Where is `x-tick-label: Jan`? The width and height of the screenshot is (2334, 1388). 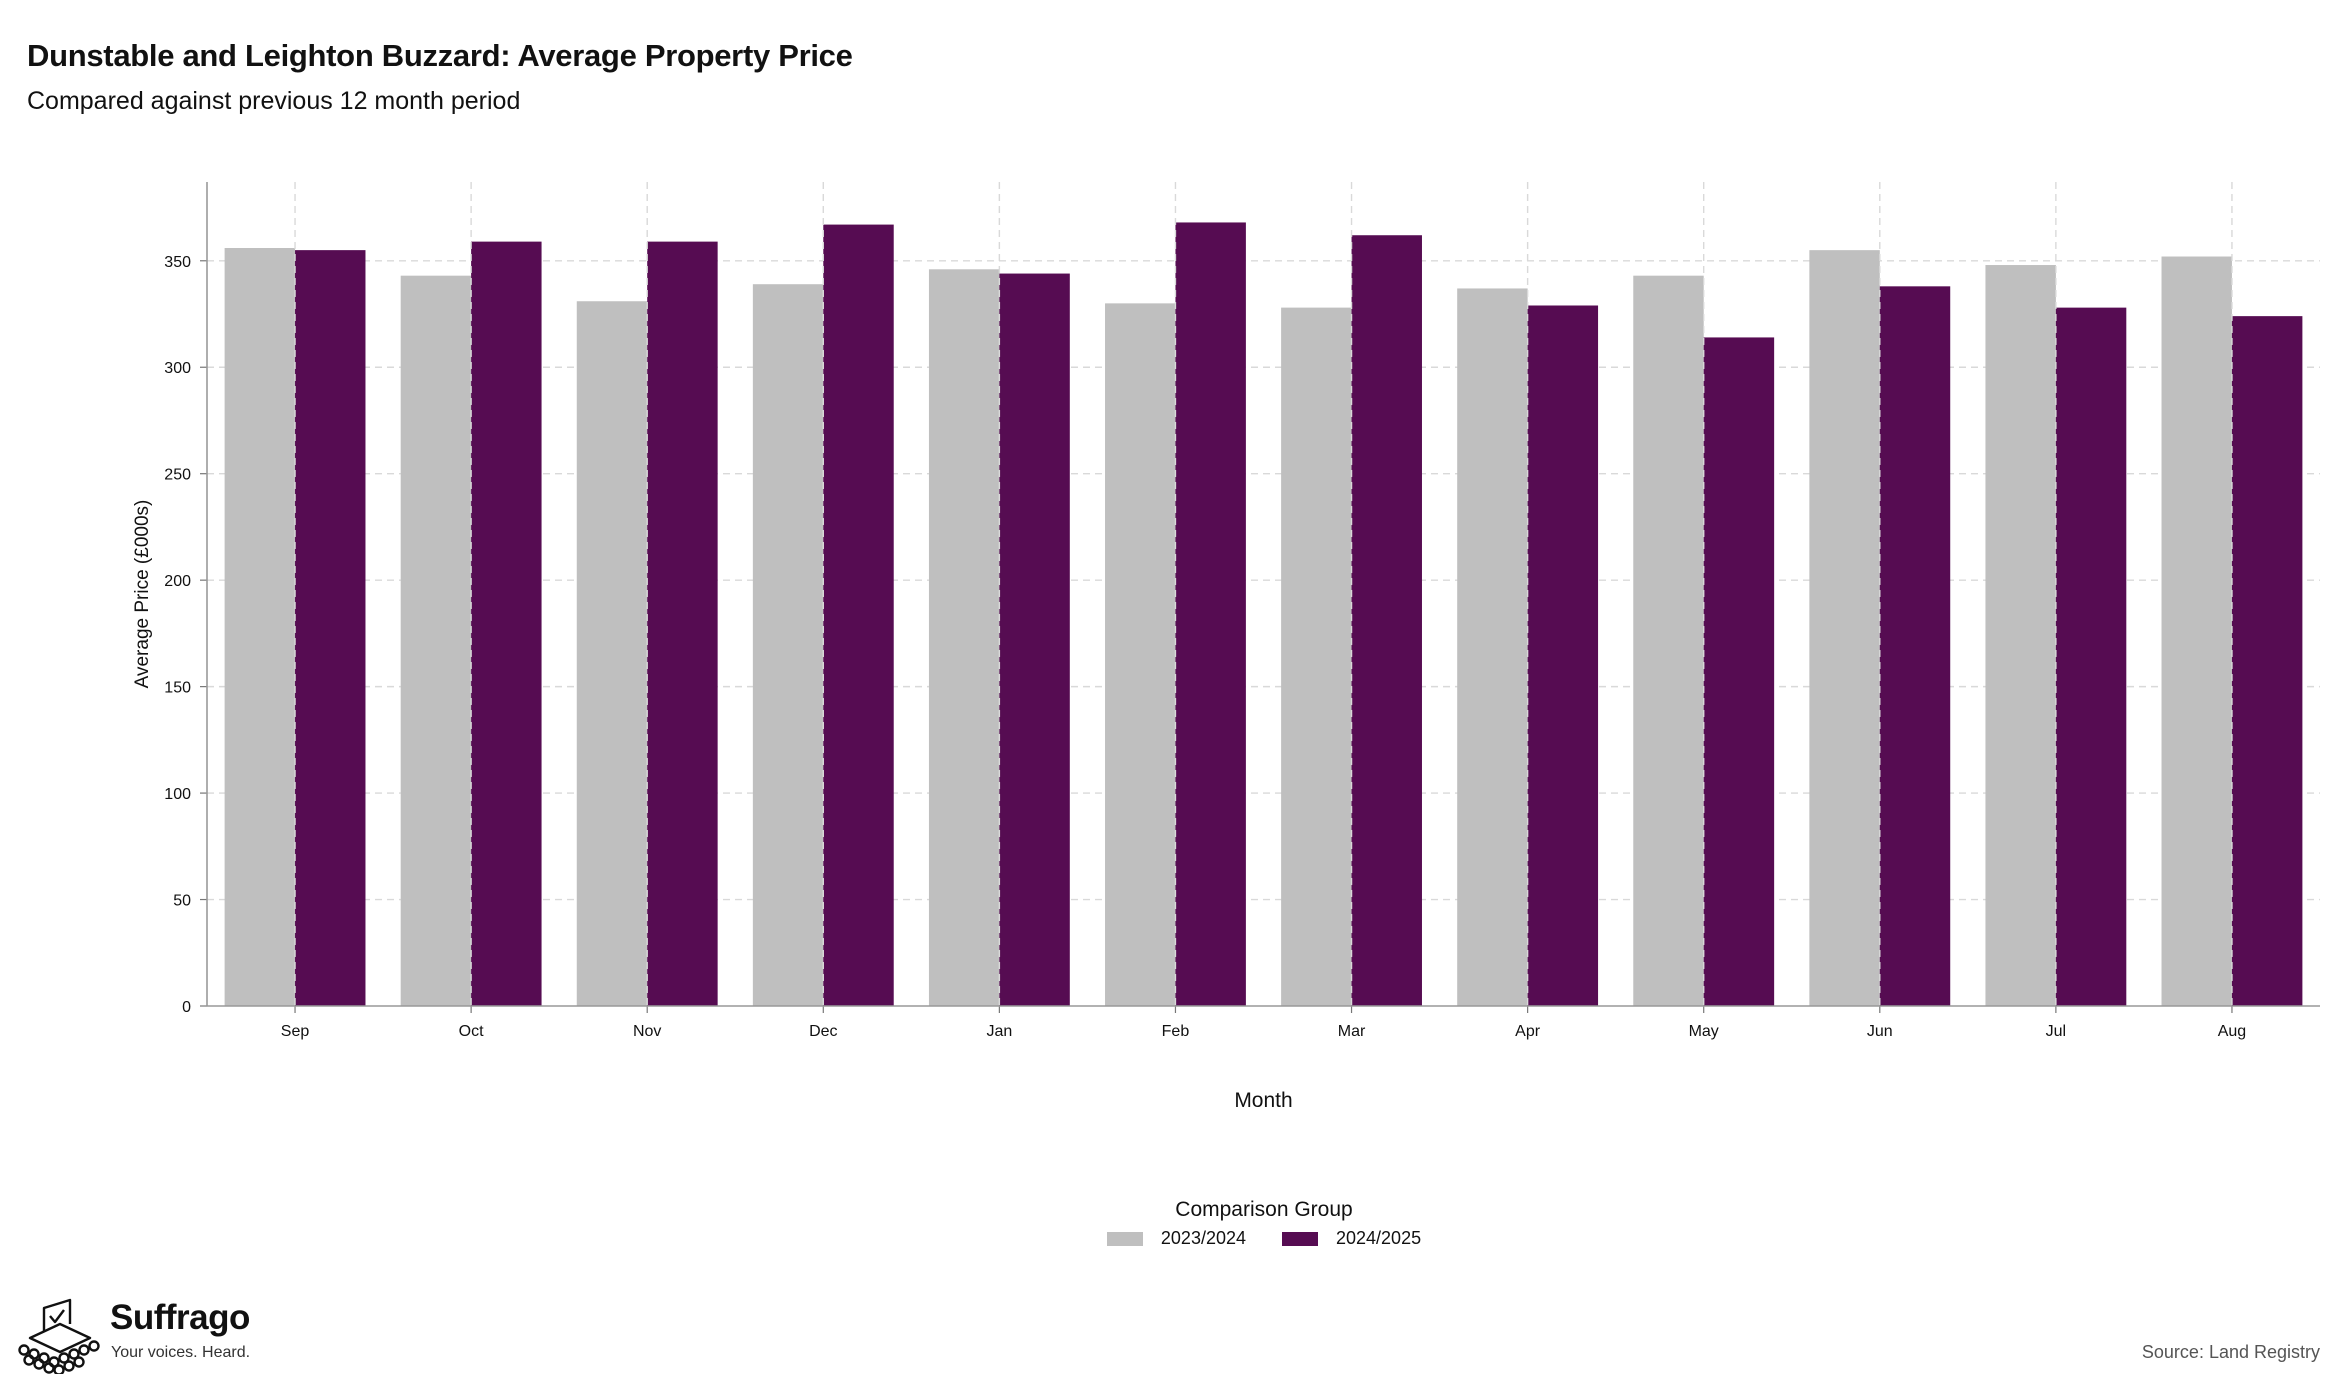 x-tick-label: Jan is located at coordinates (999, 1031).